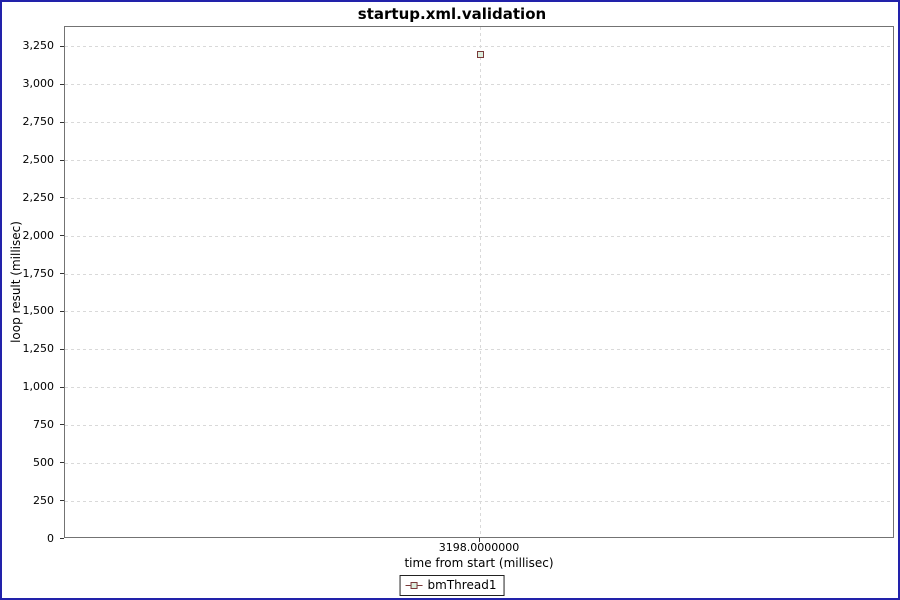  What do you see at coordinates (43, 500) in the screenshot?
I see `y-tick-label: 250` at bounding box center [43, 500].